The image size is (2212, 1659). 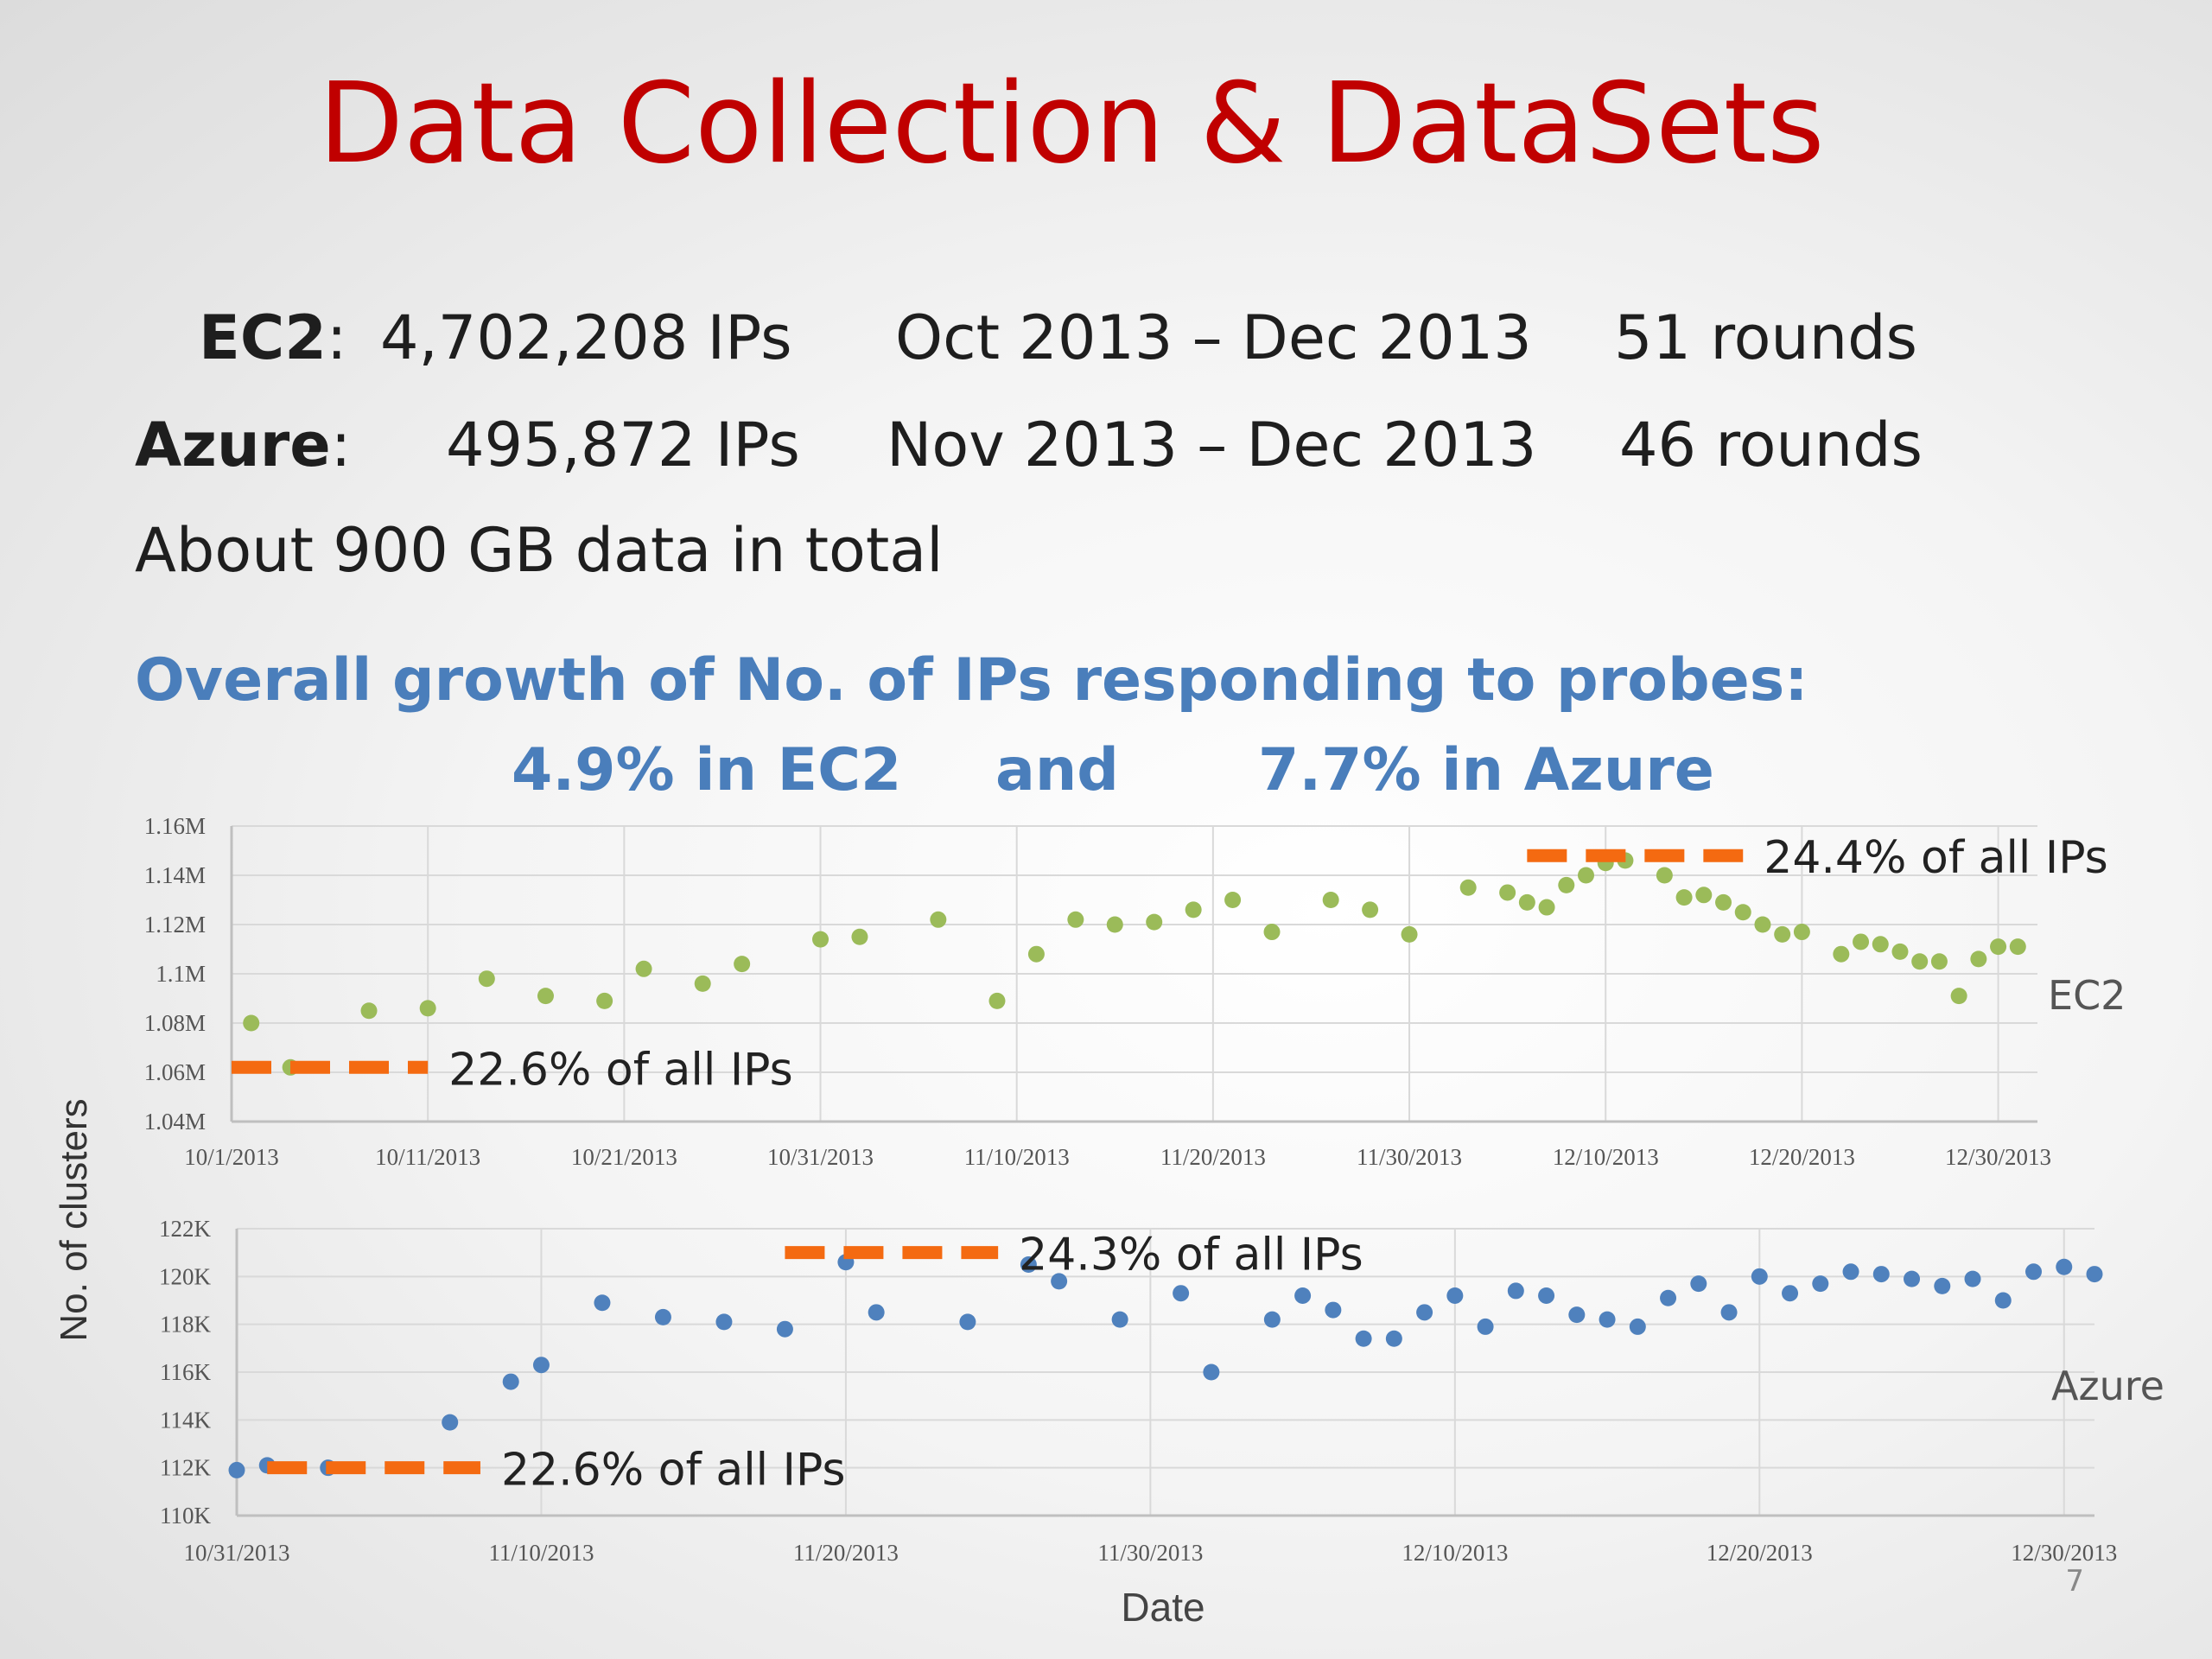 I want to click on x-tick-label: 11/30/2013, so click(x=1409, y=1157).